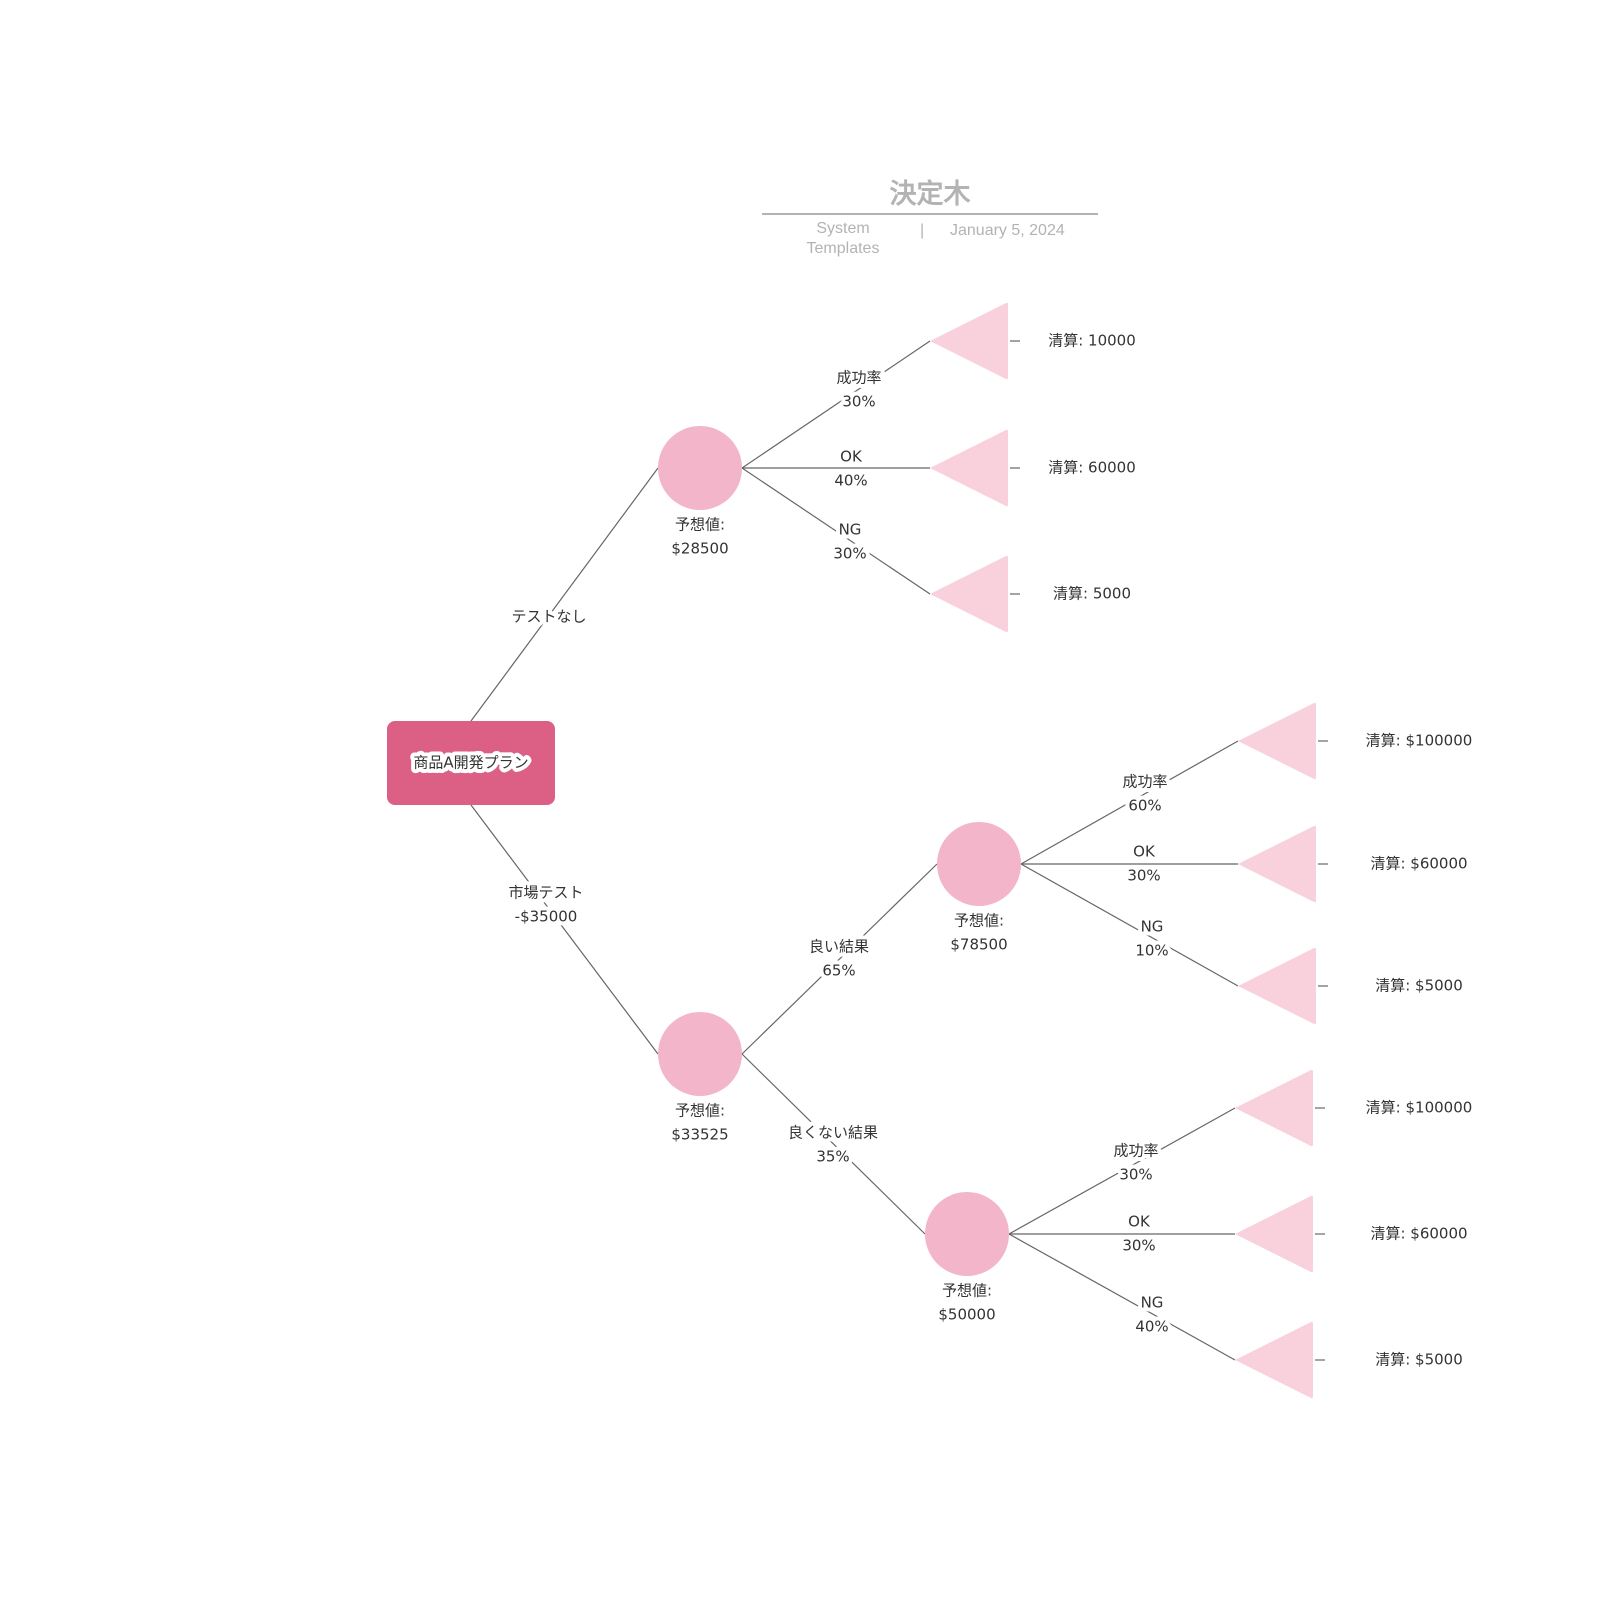 The height and width of the screenshot is (1600, 1600). I want to click on expected-value-label: $28500, so click(699, 549).